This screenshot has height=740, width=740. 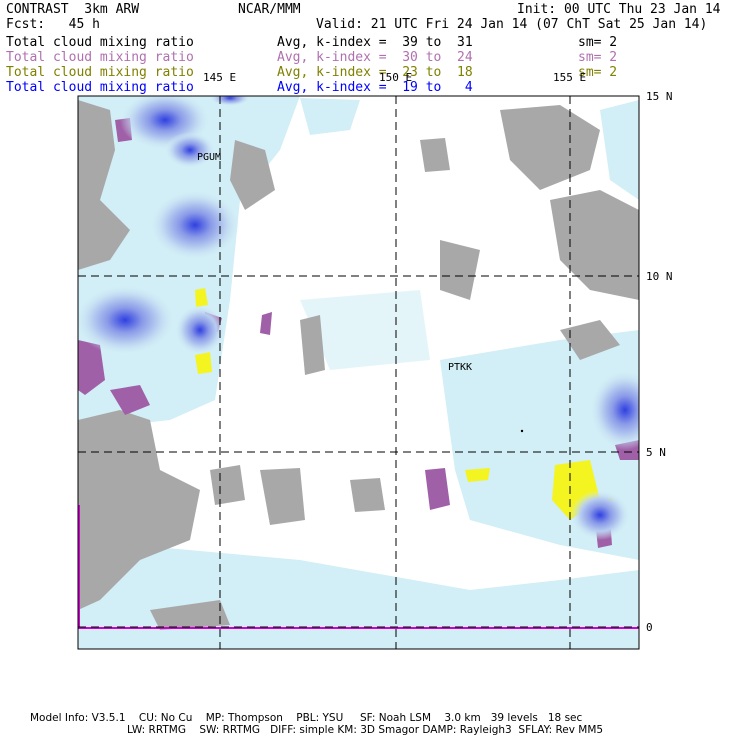 What do you see at coordinates (100, 42) in the screenshot?
I see `field-name-1: Total cloud mixing ratio` at bounding box center [100, 42].